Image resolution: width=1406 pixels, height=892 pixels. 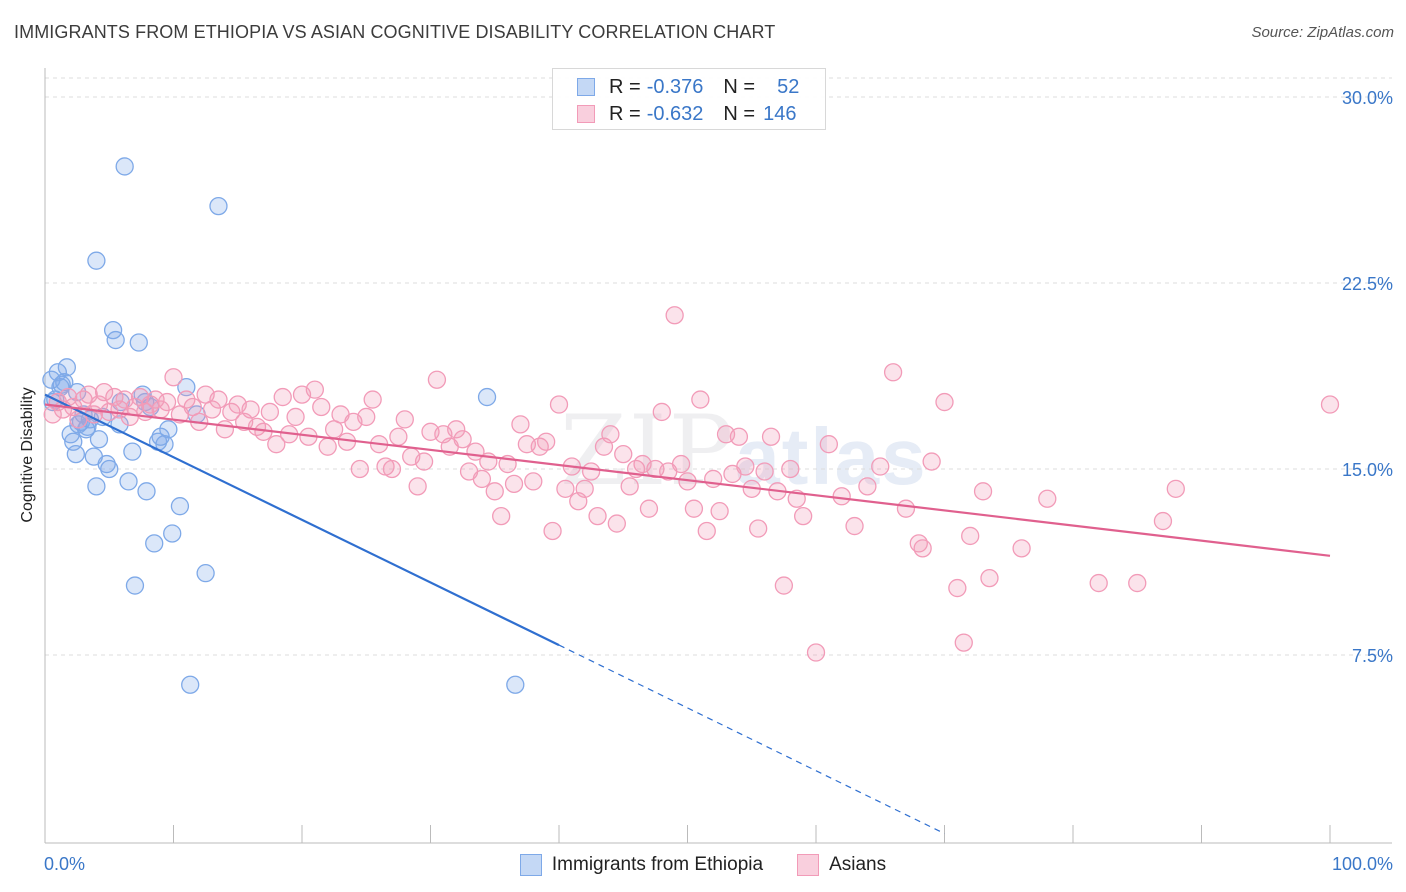 What do you see at coordinates (788, 86) in the screenshot?
I see `legend-n-value: 52` at bounding box center [788, 86].